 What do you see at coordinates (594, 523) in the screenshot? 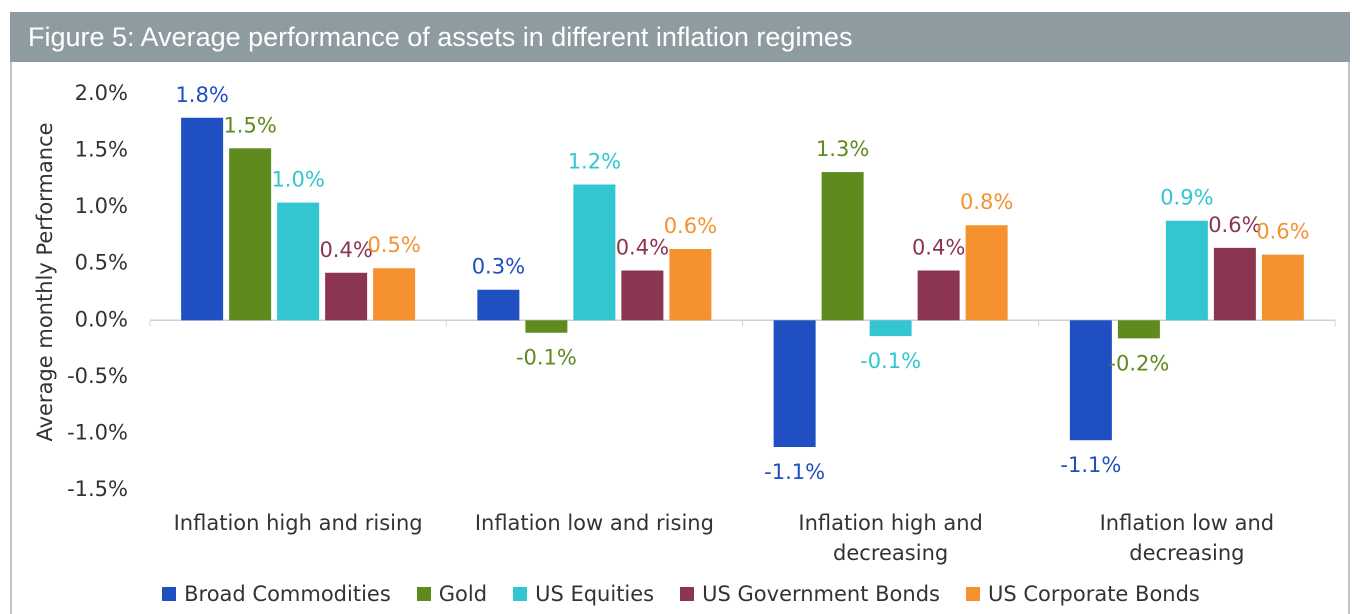
I see `x-tick-label: Inflation low and rising` at bounding box center [594, 523].